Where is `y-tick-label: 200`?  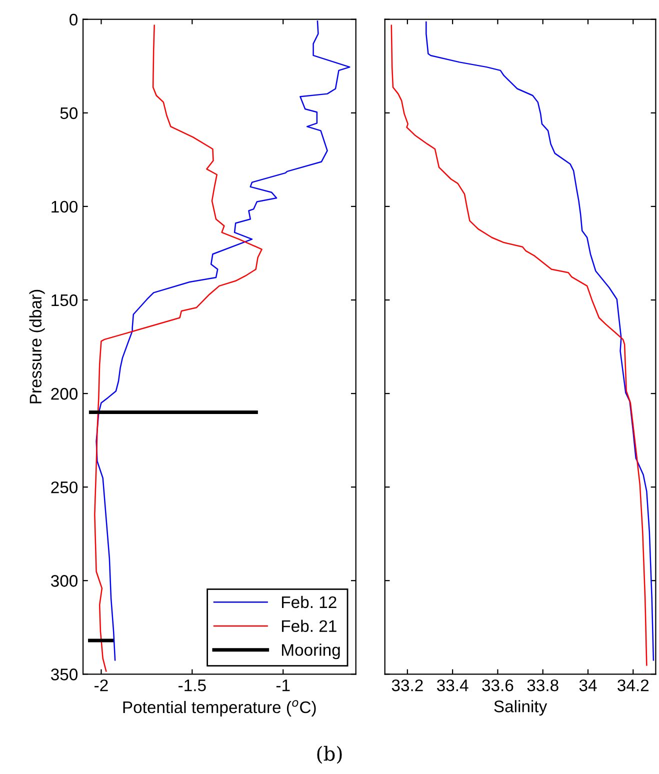
y-tick-label: 200 is located at coordinates (64, 394).